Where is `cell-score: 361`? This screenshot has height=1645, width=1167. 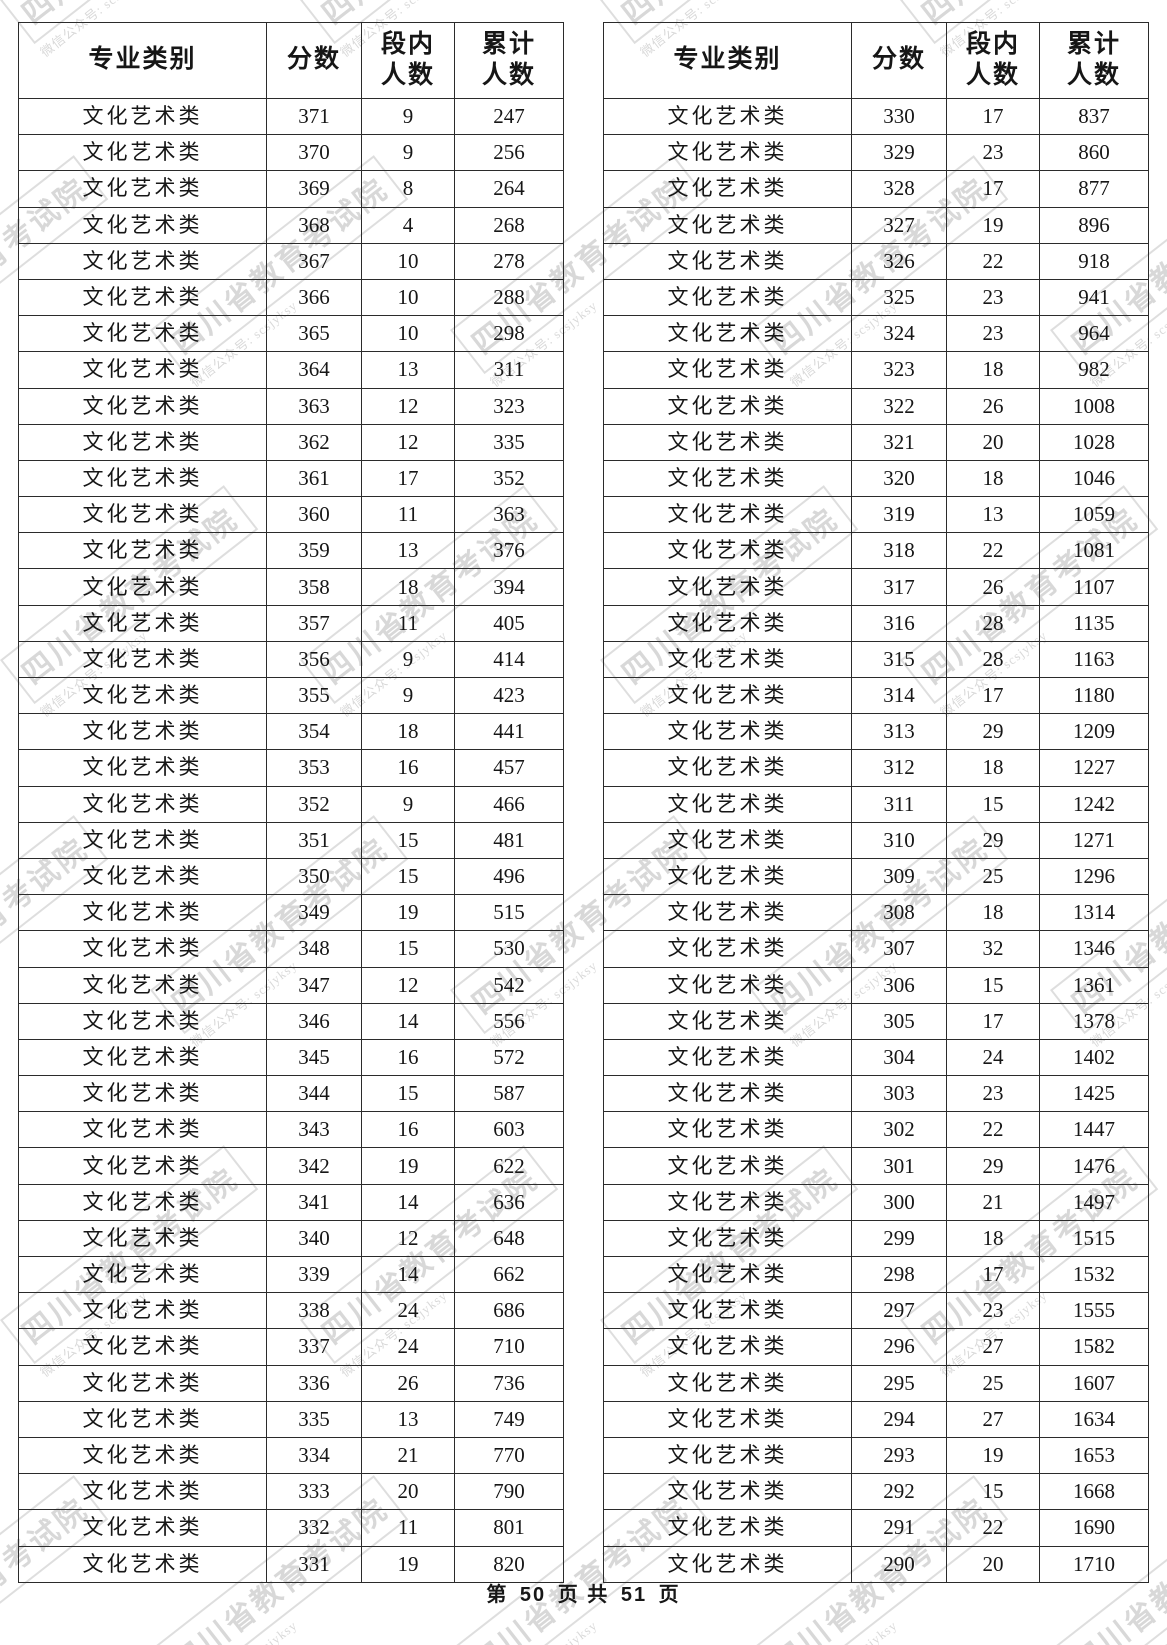 cell-score: 361 is located at coordinates (314, 478).